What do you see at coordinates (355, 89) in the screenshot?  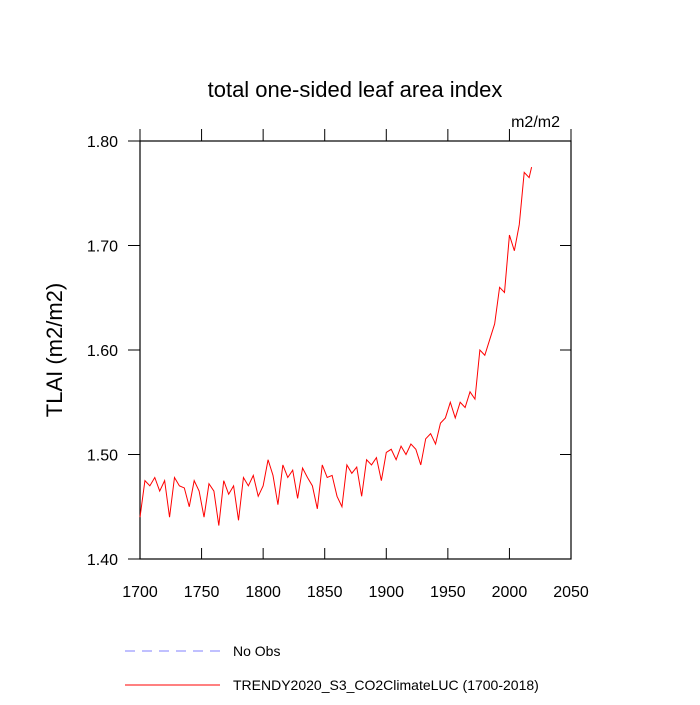 I see `chart-title: total one-sided leaf area index` at bounding box center [355, 89].